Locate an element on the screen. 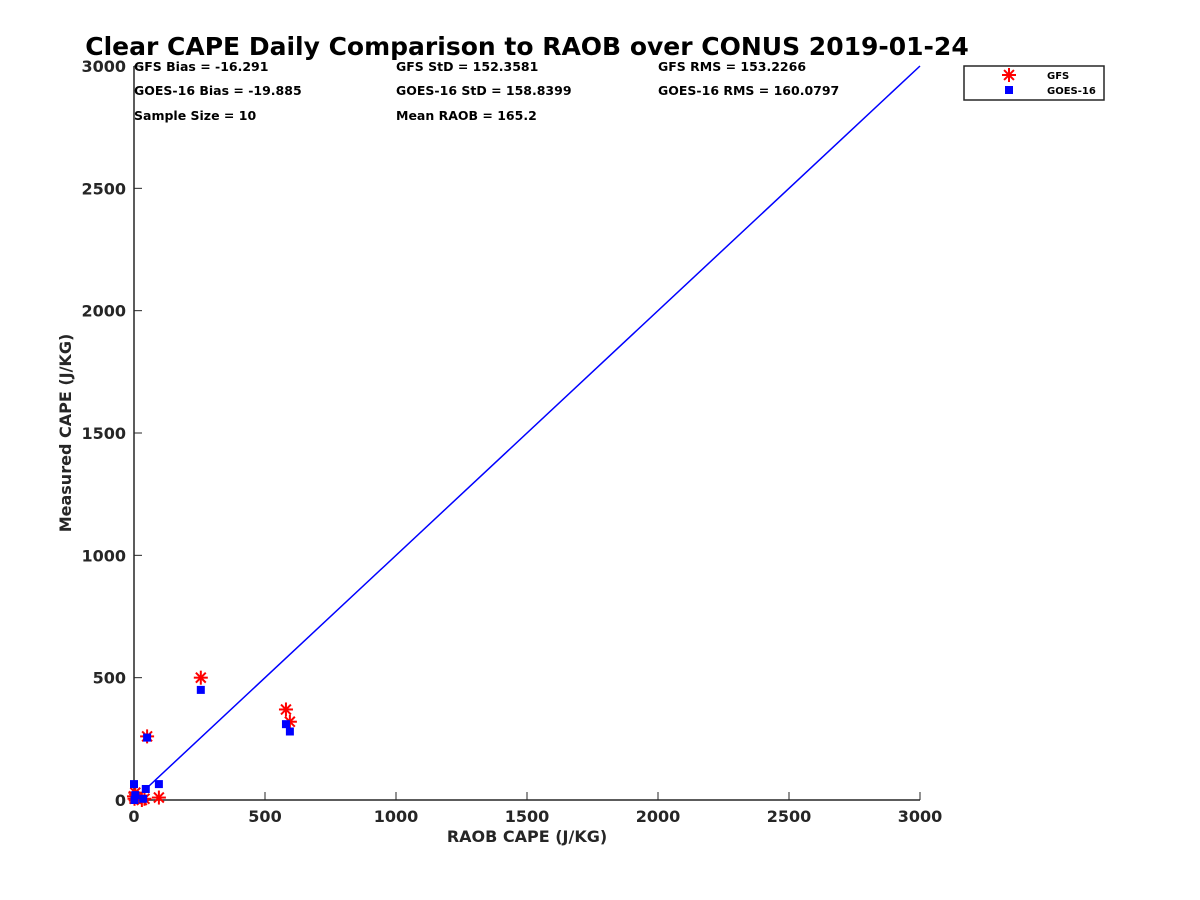  legend-label-gfs: GFS is located at coordinates (1058, 76).